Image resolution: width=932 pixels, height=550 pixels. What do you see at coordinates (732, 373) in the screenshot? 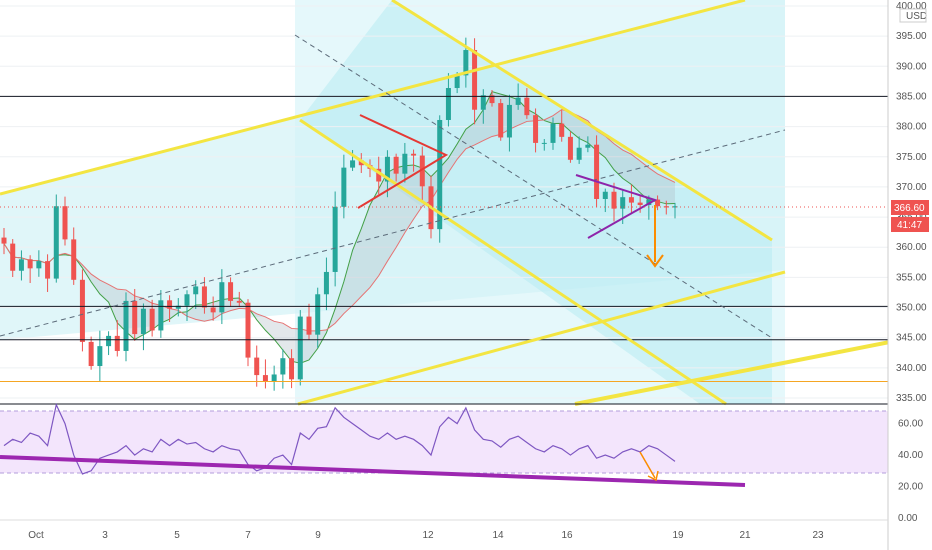
I see `third-ascending-trendline` at bounding box center [732, 373].